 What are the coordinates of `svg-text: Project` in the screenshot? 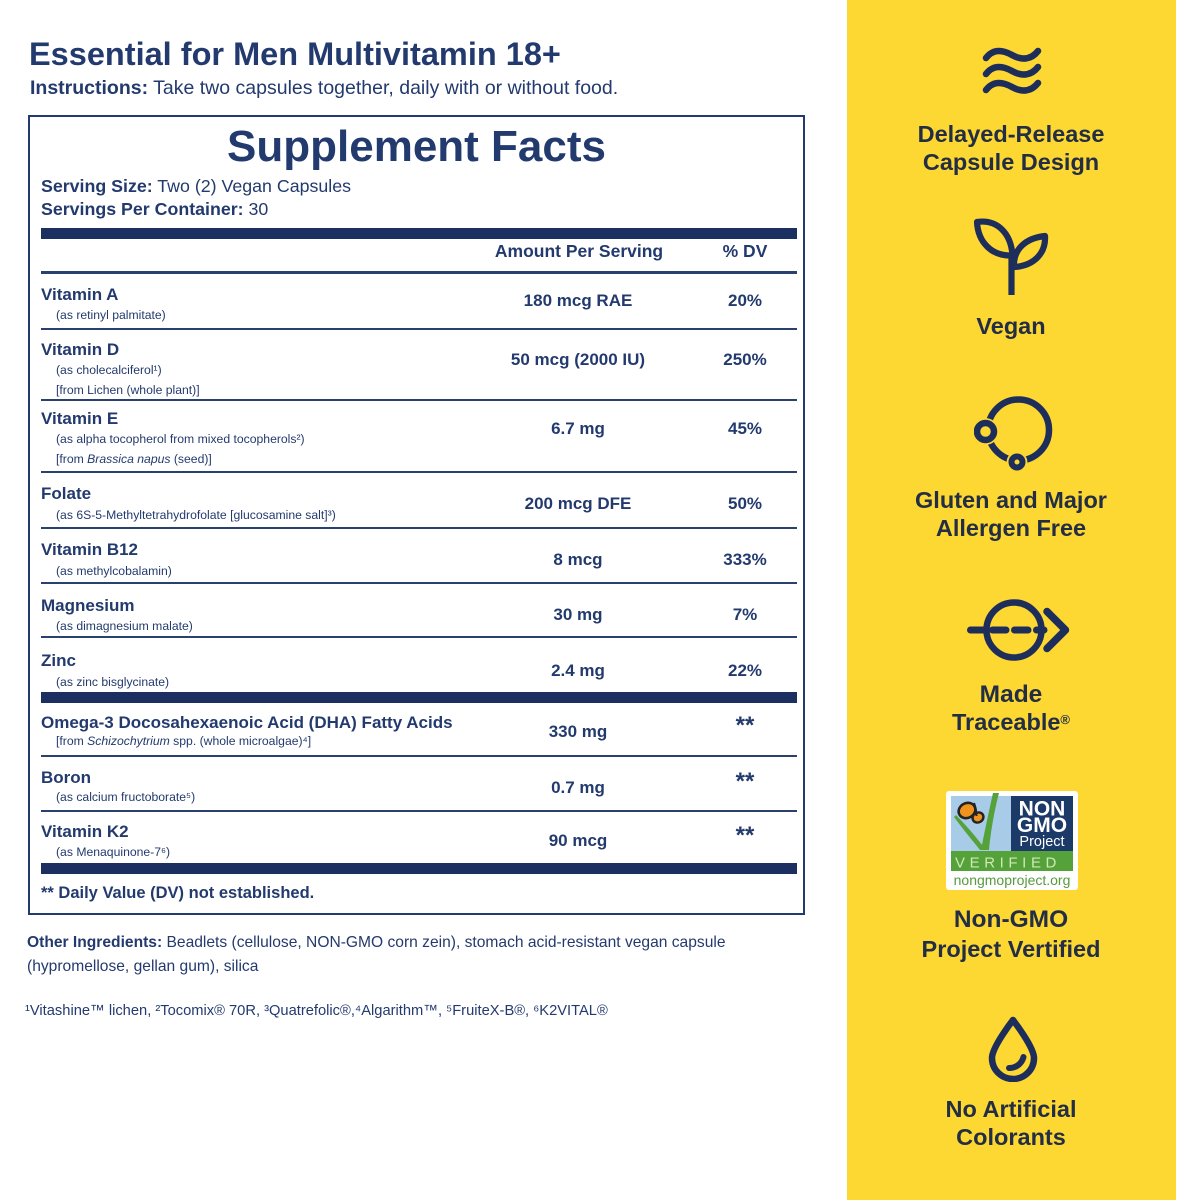 It's located at (1041, 842).